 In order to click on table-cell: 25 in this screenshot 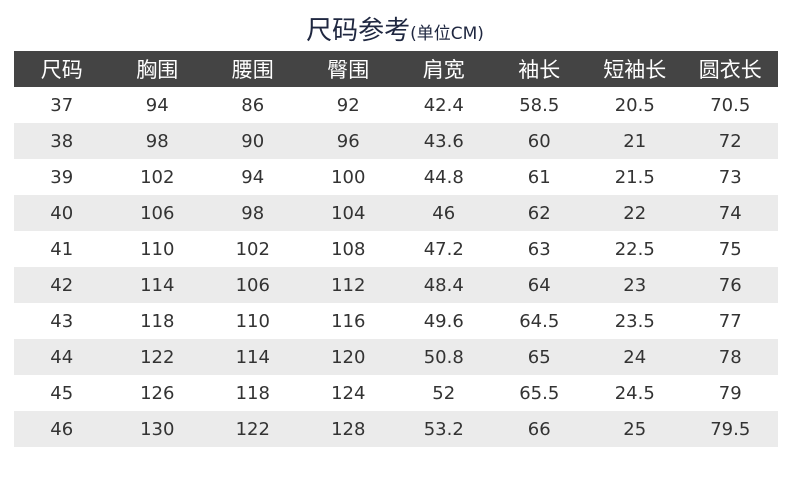, I will do `click(635, 429)`.